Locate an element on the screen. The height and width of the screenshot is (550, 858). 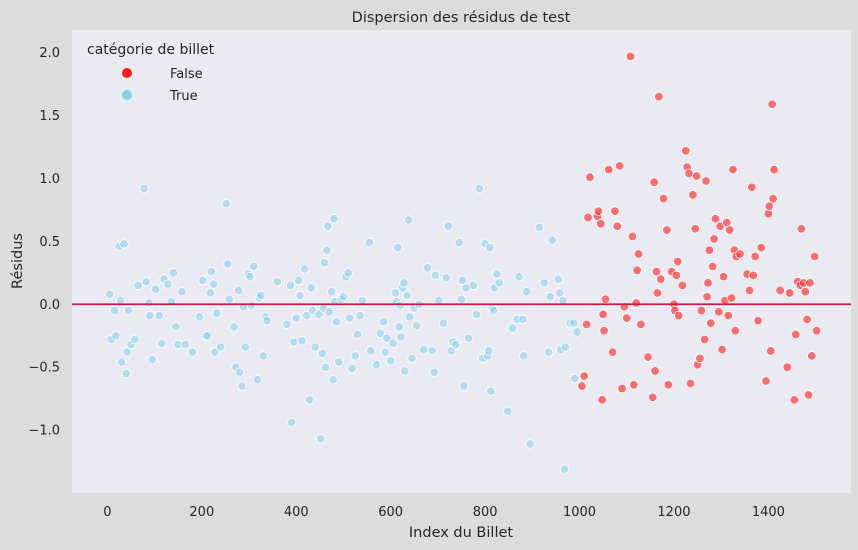
y-tick-label: 1.5 is located at coordinates (49, 116).